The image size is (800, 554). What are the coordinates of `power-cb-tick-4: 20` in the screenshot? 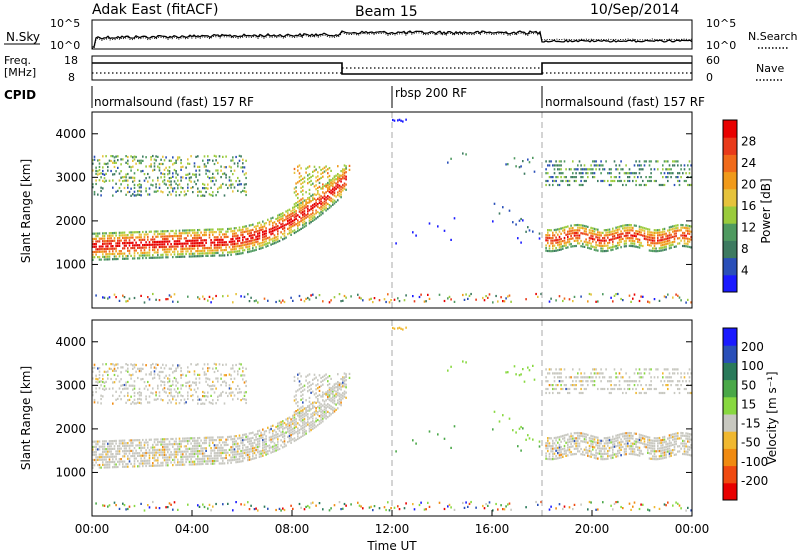 It's located at (748, 185).